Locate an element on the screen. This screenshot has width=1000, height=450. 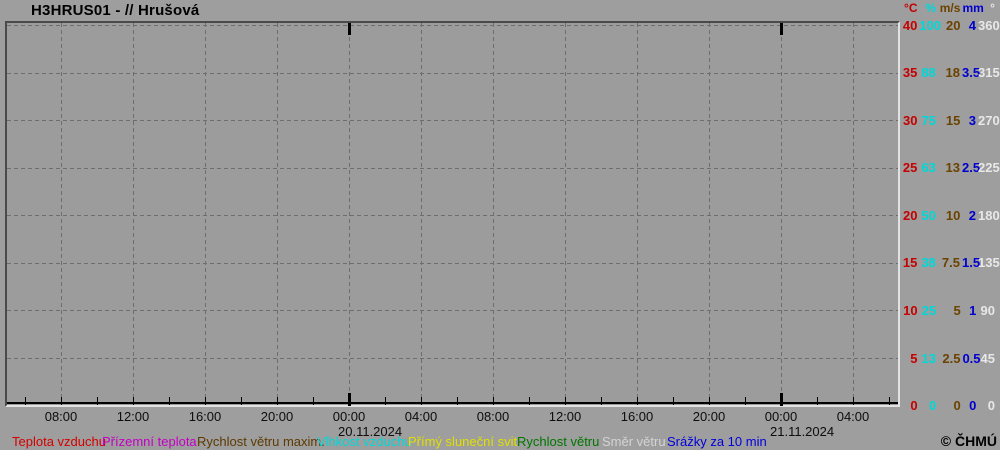
axis-tick-value: 18 is located at coordinates (952, 73).